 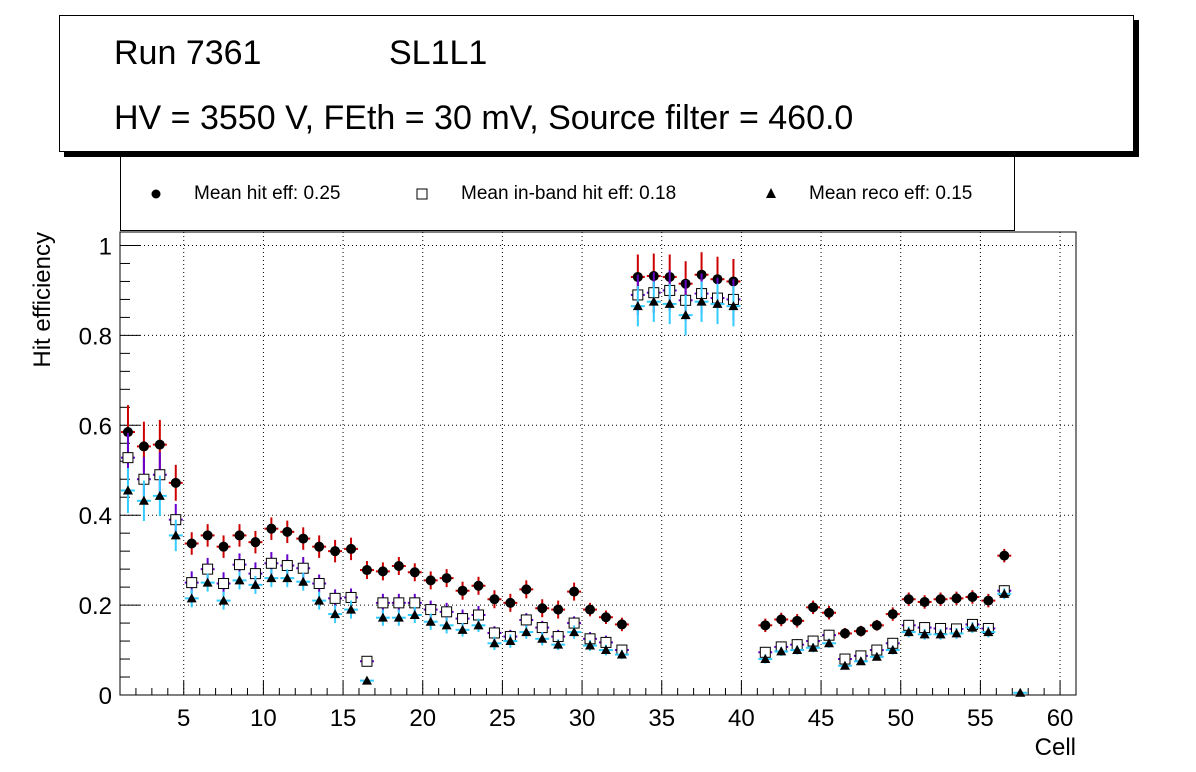 What do you see at coordinates (741, 718) in the screenshot?
I see `x-tick-label: 40` at bounding box center [741, 718].